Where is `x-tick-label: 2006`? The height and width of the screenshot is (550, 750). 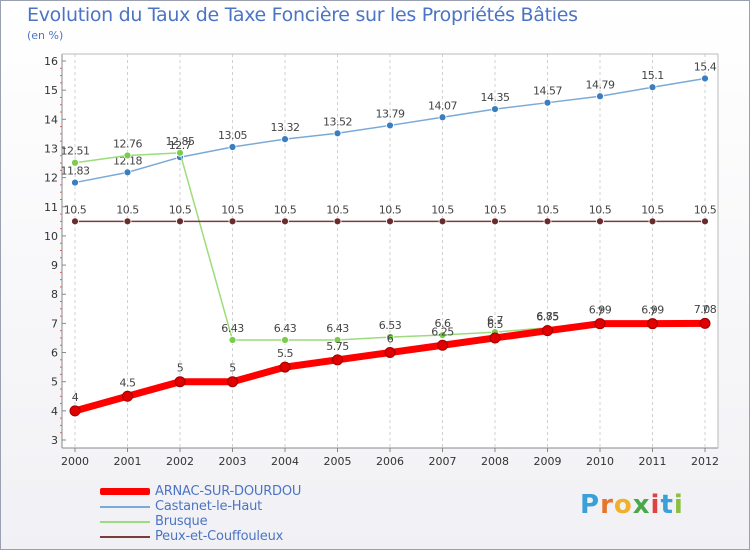 x-tick-label: 2006 is located at coordinates (390, 461).